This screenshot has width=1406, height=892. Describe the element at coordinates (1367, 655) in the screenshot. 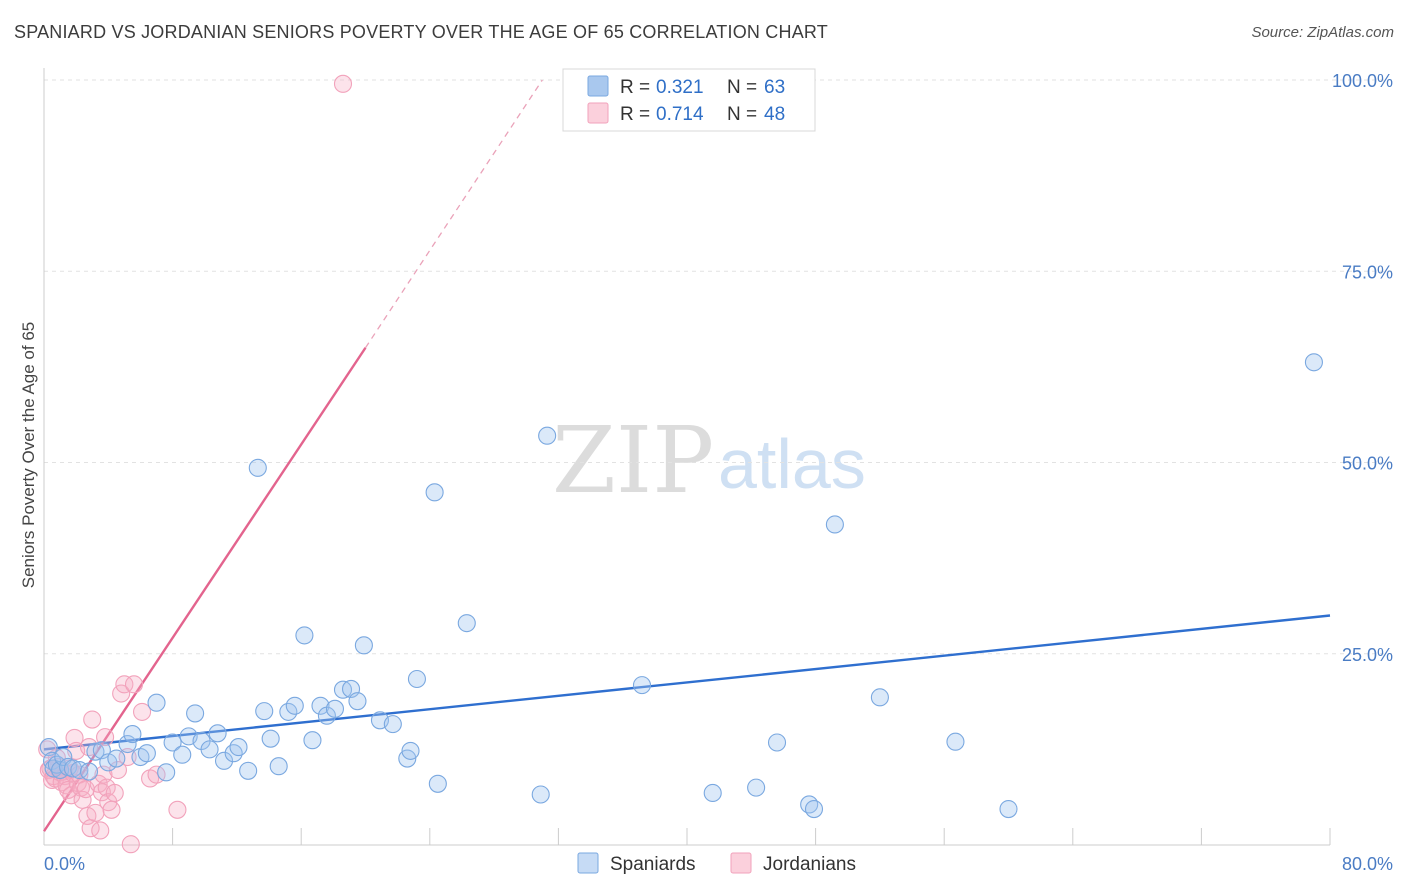

I see `y-tick-label: 25.0%` at that location.